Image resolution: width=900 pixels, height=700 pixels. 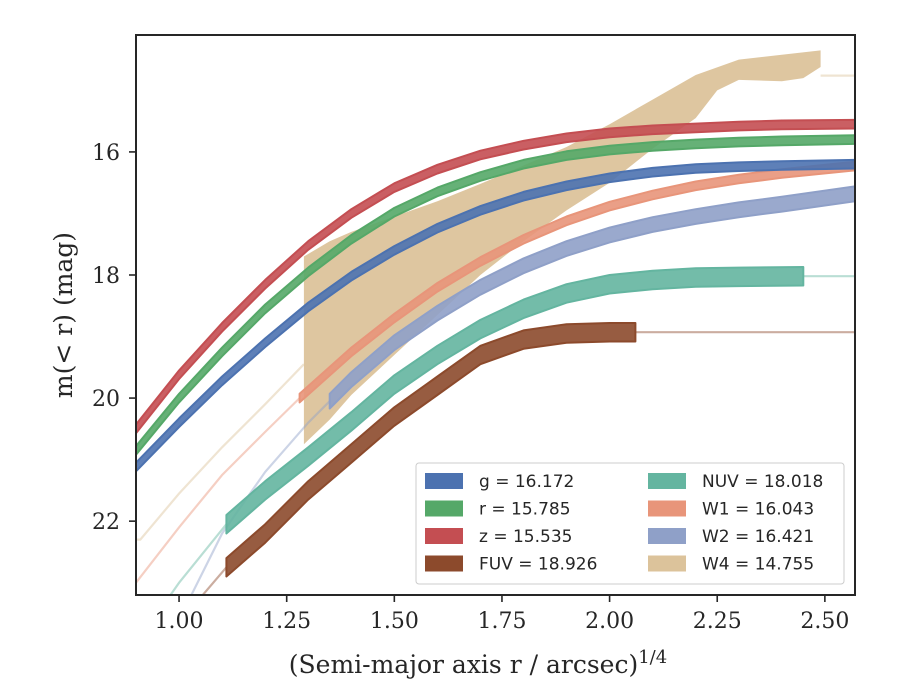 I want to click on legend-label-nuv: NUV = 18.018, so click(x=762, y=482).